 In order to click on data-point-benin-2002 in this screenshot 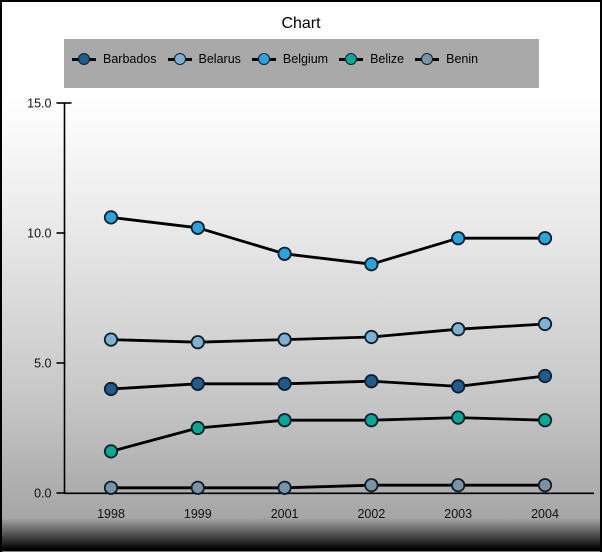, I will do `click(371, 485)`.